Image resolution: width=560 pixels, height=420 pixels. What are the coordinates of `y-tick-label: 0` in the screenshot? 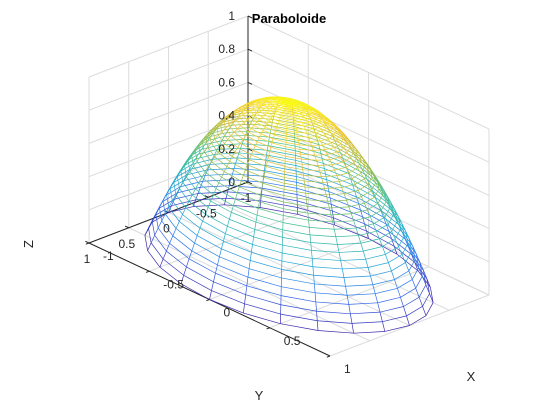 It's located at (166, 229).